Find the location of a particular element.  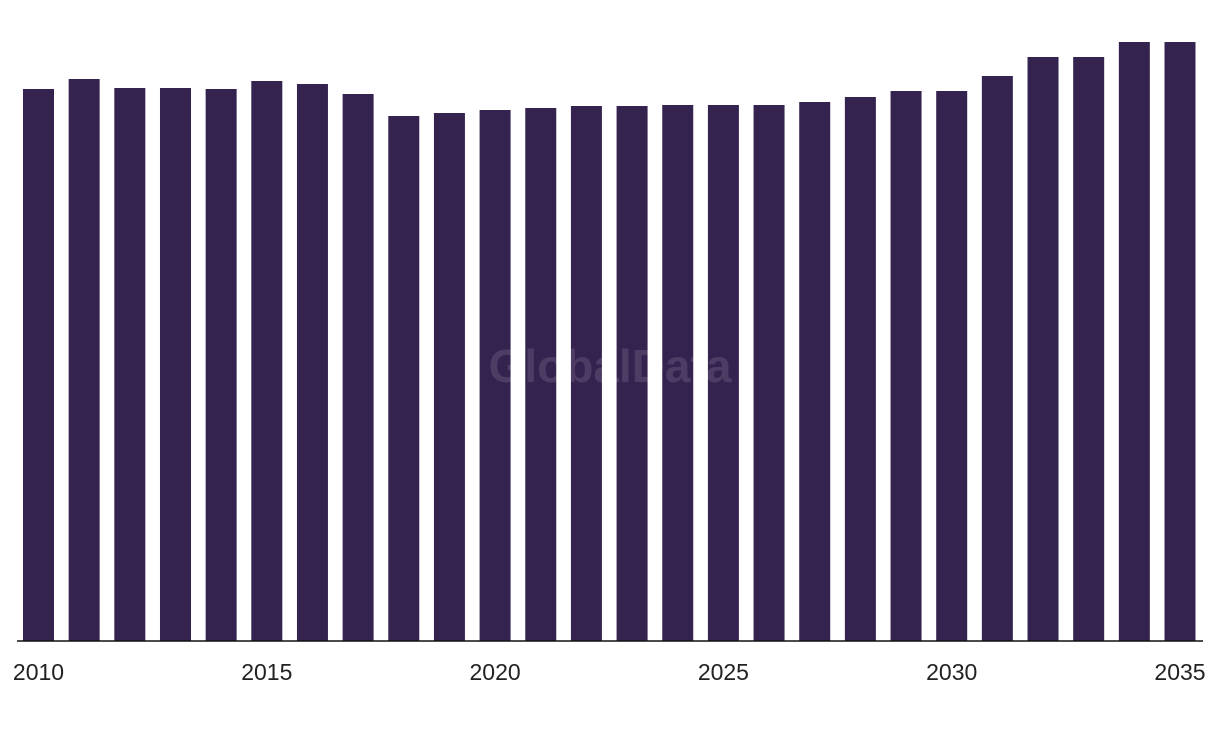

x-tick-label: 2020 is located at coordinates (495, 672).